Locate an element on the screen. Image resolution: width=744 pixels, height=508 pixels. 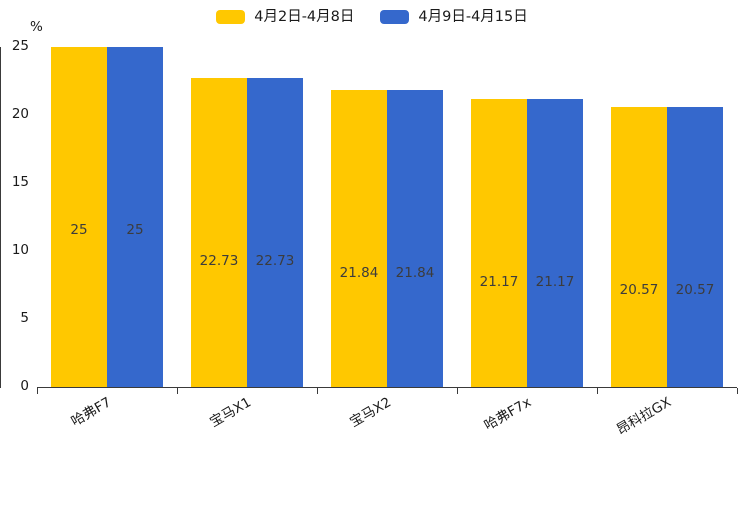
bar-1-2: 22.73 is located at coordinates (219, 232).